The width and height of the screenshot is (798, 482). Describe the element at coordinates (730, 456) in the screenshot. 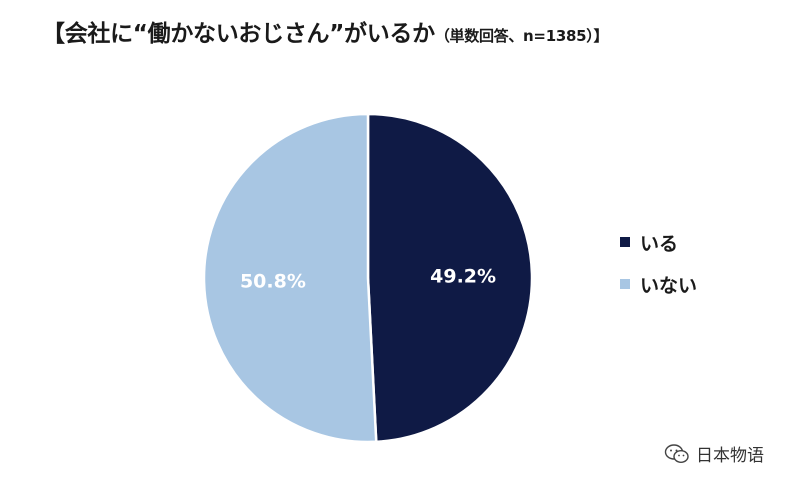

I see `watermark-text: 日本物语` at that location.